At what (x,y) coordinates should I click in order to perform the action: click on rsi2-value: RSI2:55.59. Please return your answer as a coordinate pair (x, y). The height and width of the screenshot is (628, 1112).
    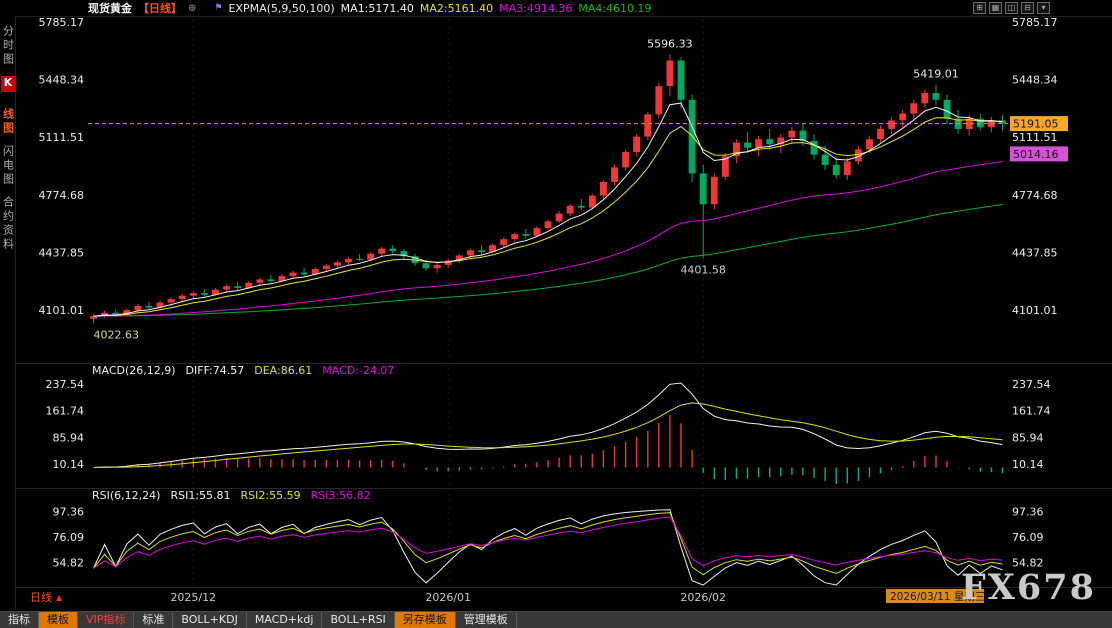
    Looking at the image, I should click on (270, 495).